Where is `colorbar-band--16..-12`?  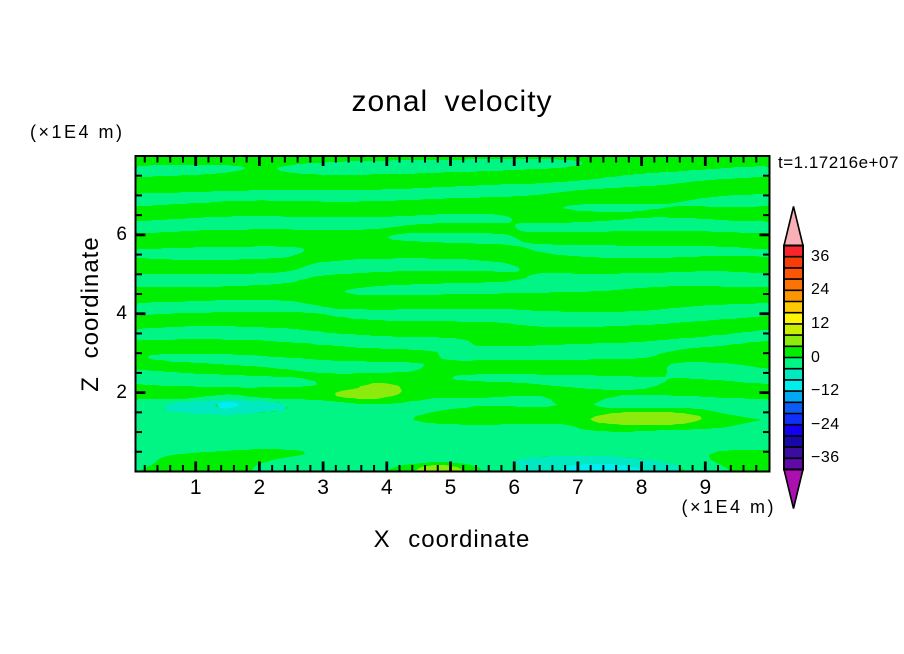
colorbar-band--16..-12 is located at coordinates (793, 397).